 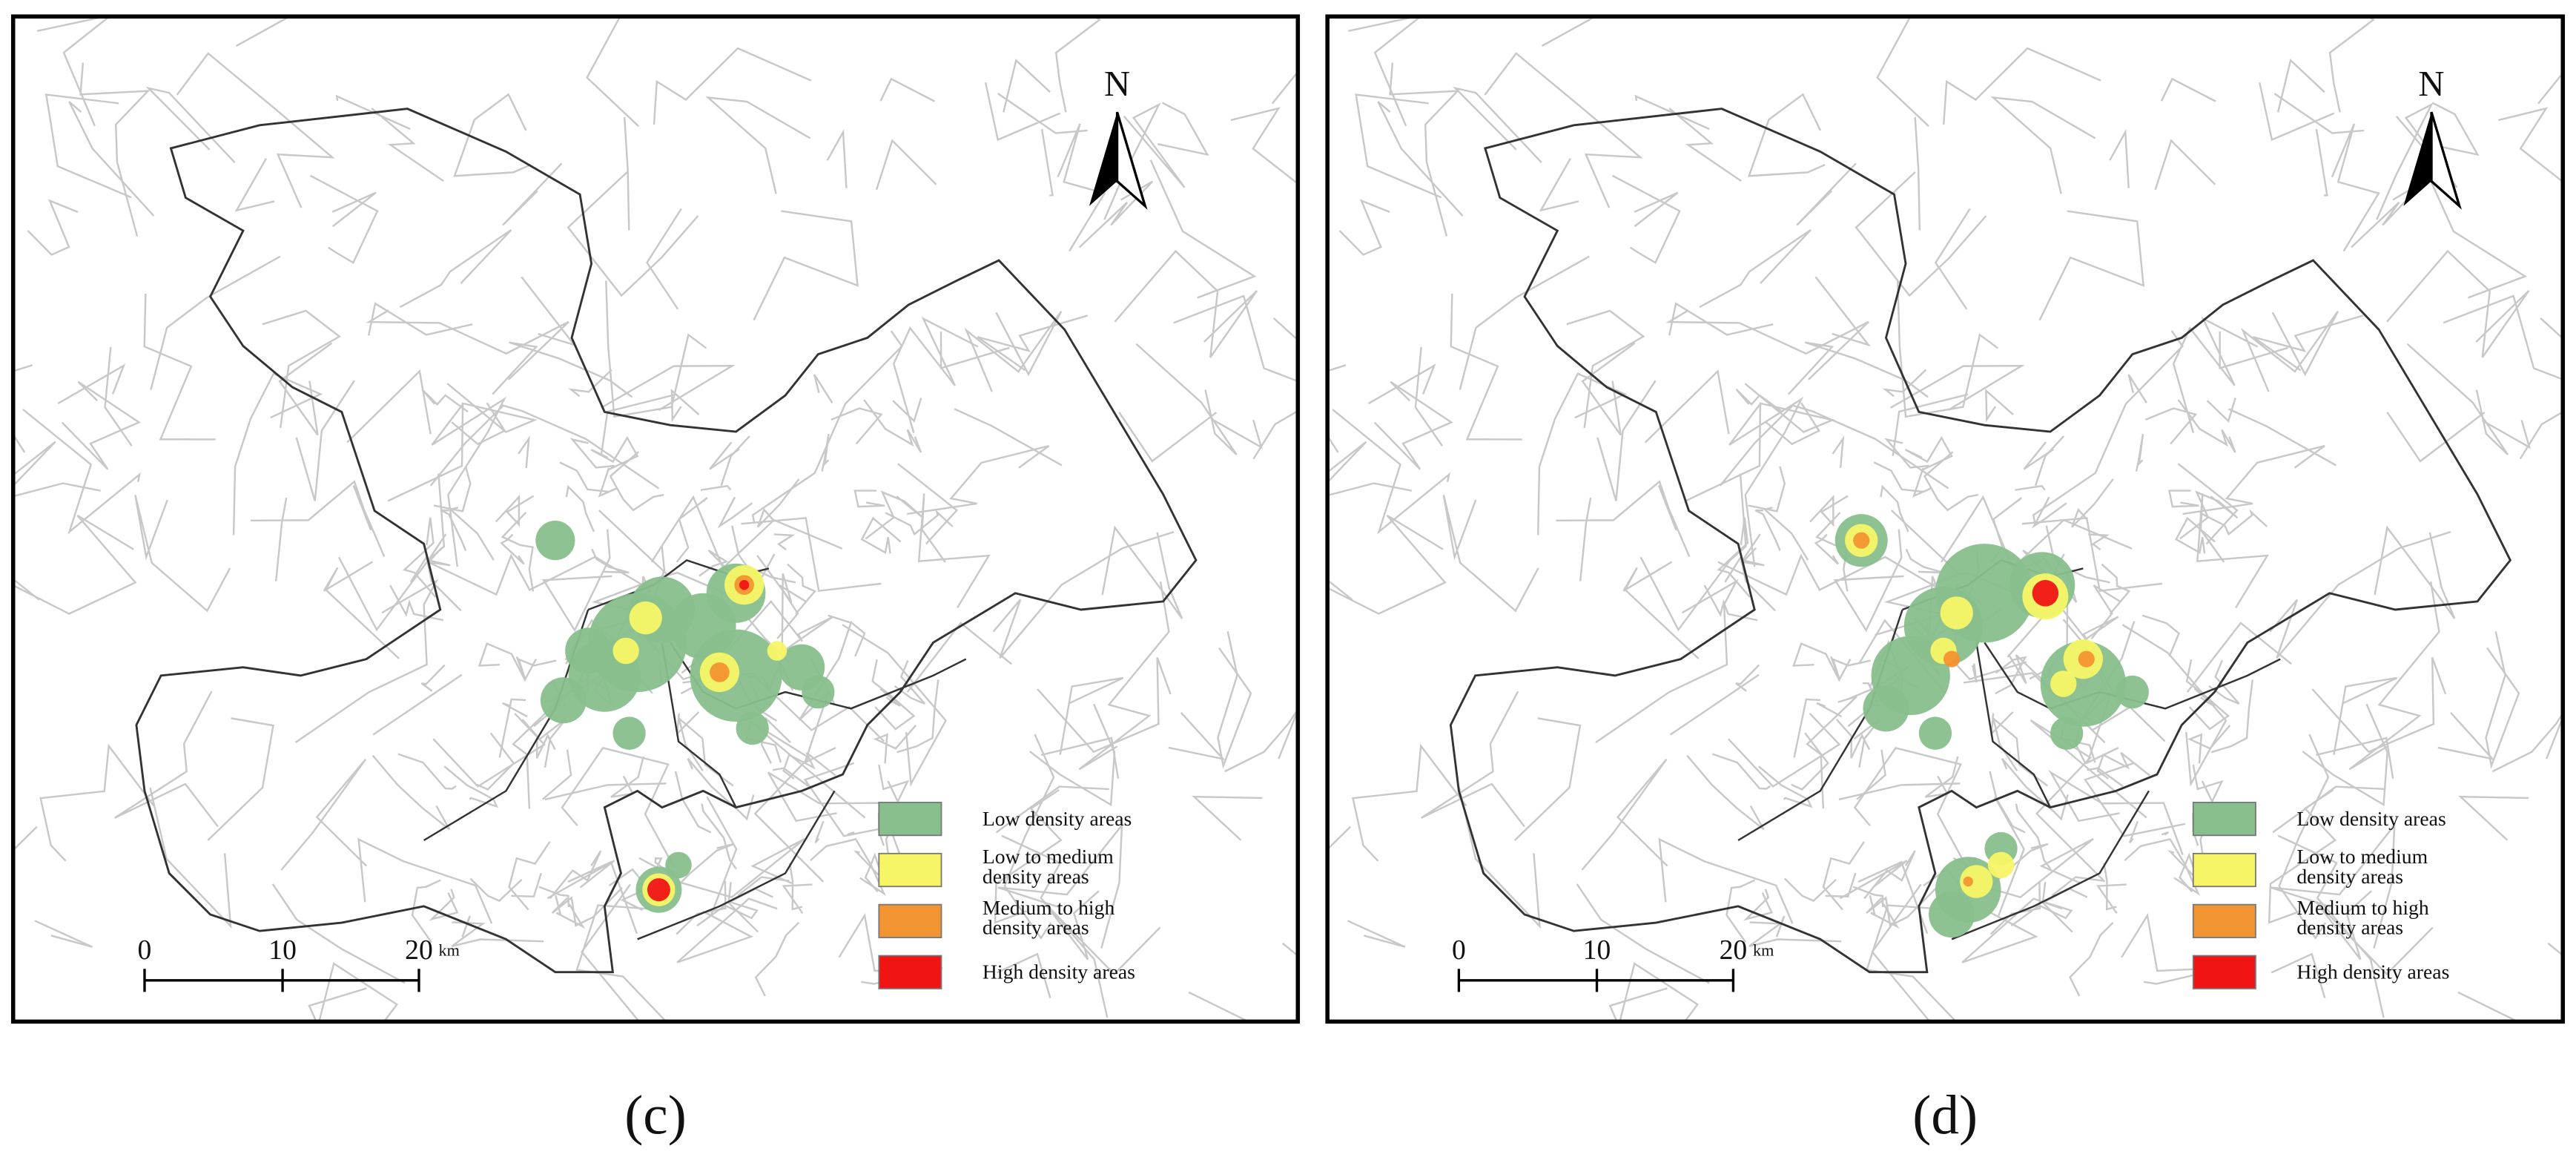 I want to click on scale-label: 20, so click(x=419, y=950).